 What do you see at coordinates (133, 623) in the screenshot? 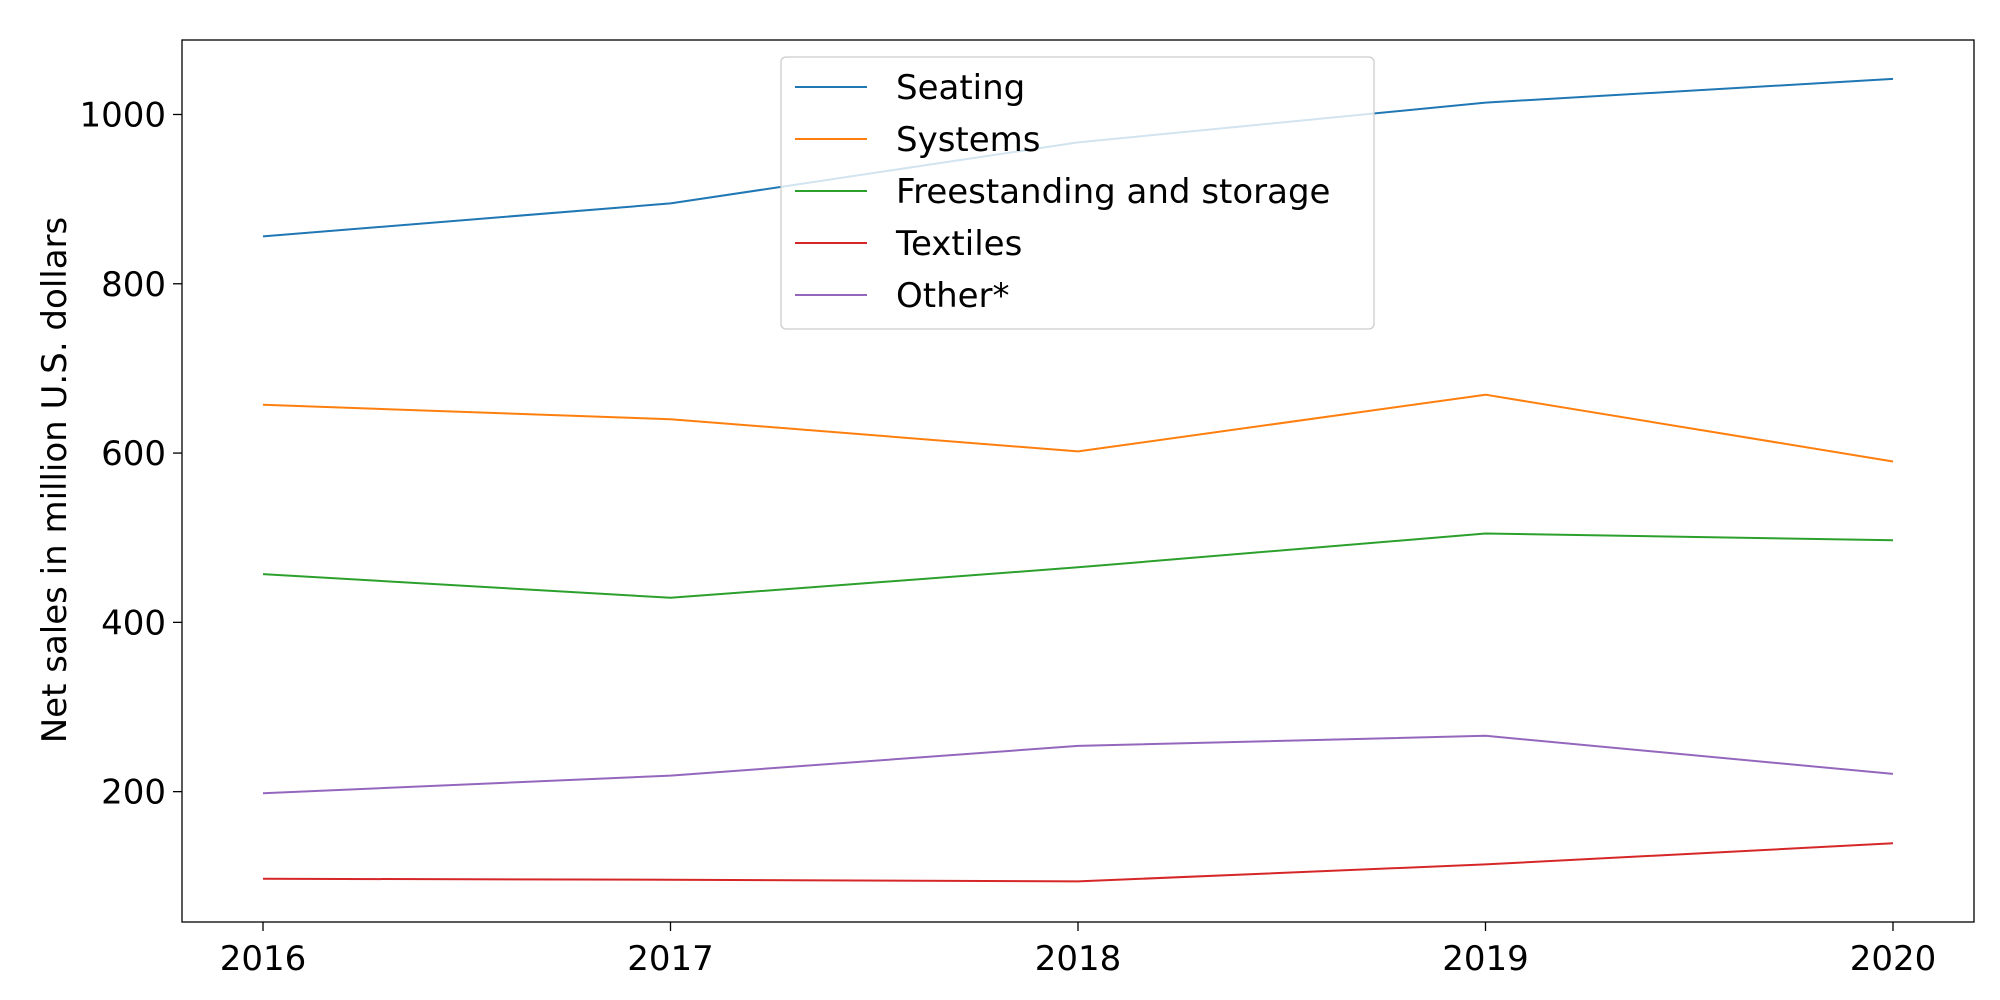
I see `y-tick-label: 400` at bounding box center [133, 623].